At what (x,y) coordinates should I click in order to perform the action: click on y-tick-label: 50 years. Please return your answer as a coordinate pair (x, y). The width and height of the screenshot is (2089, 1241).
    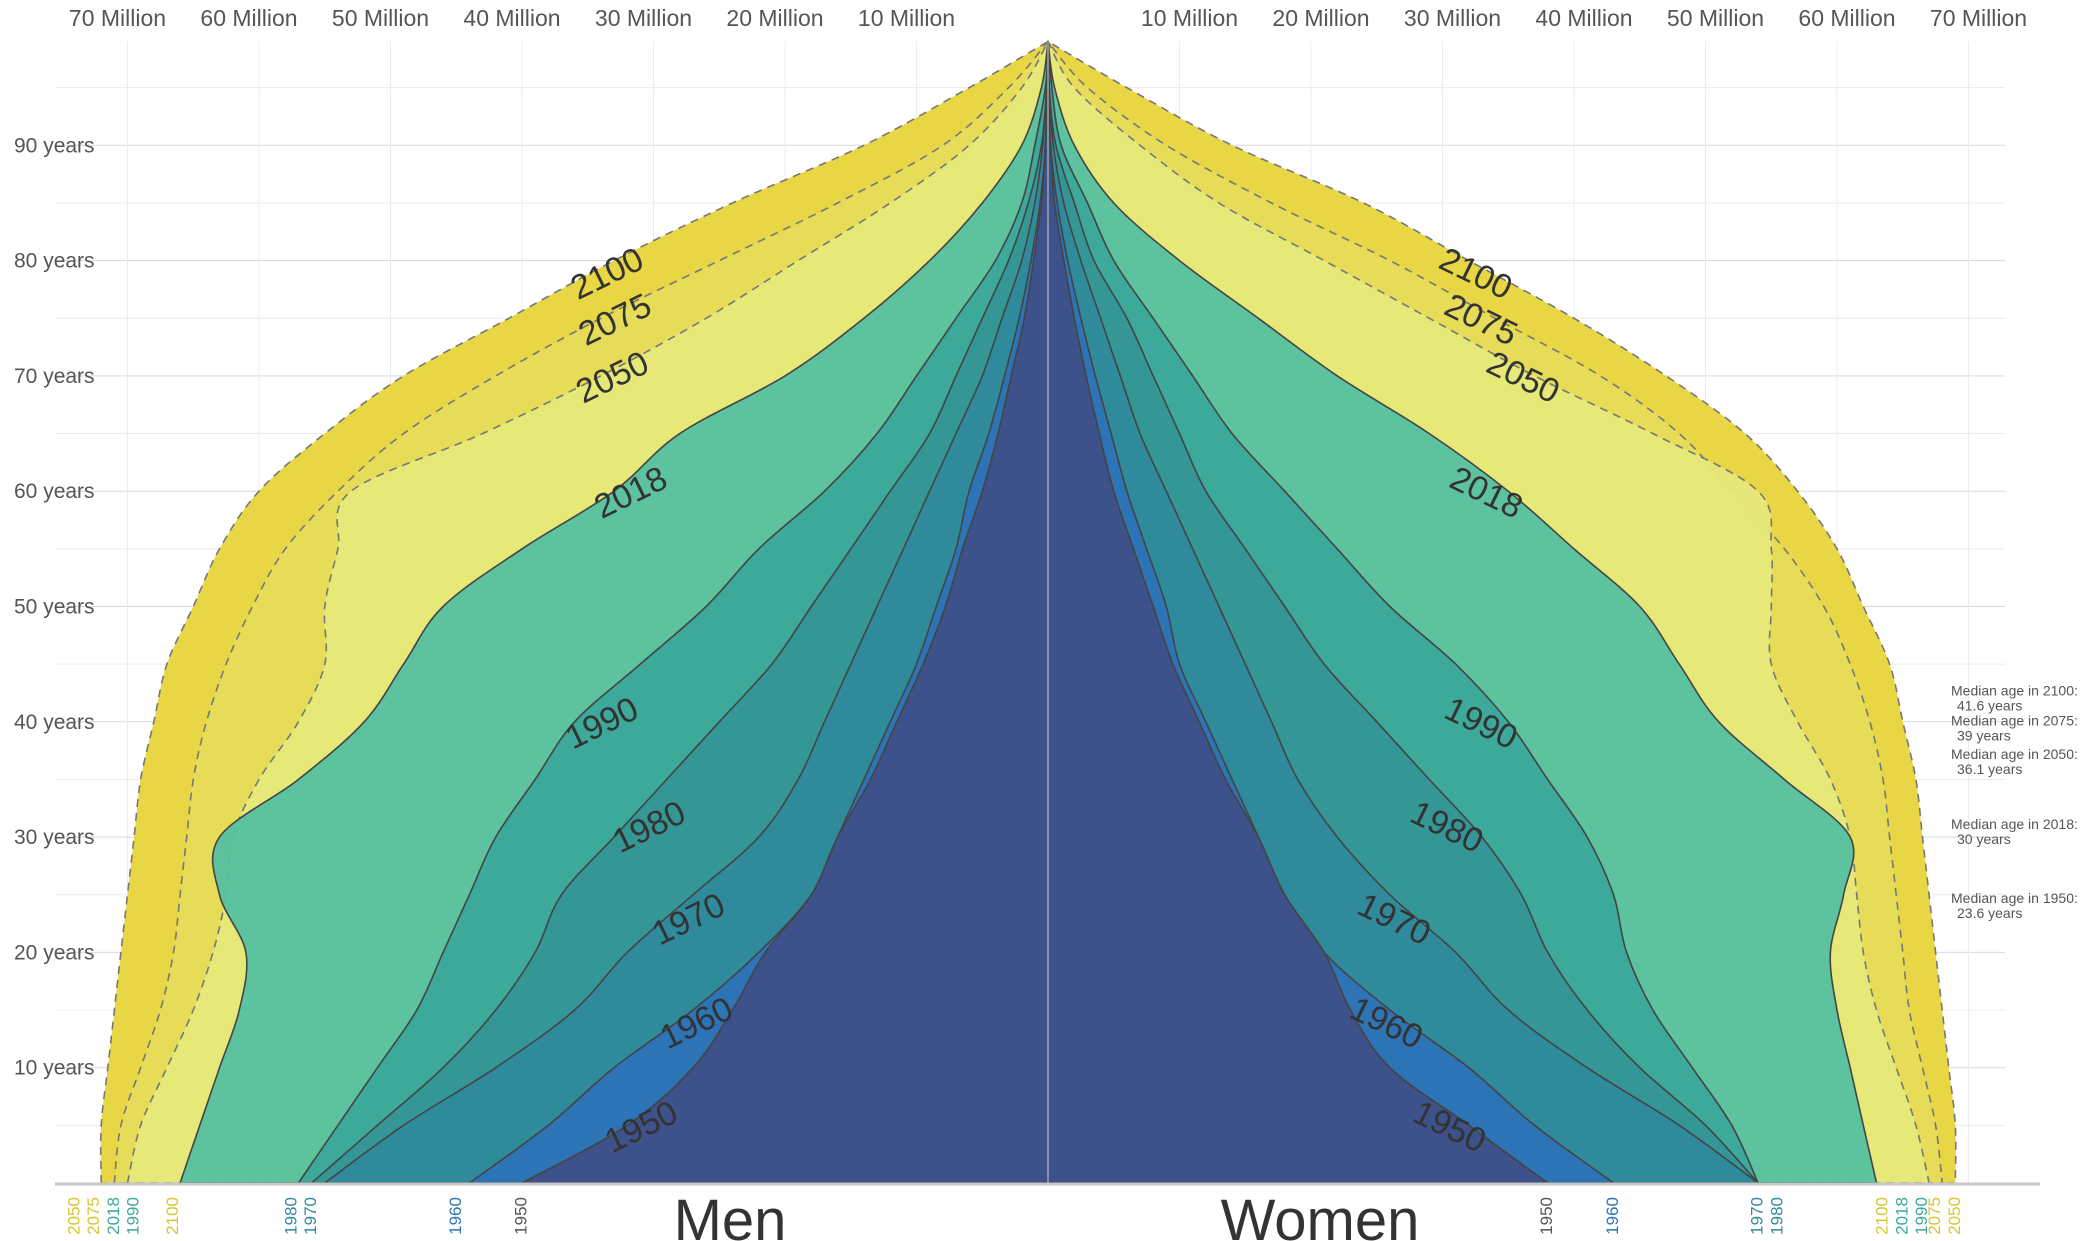
    Looking at the image, I should click on (54, 607).